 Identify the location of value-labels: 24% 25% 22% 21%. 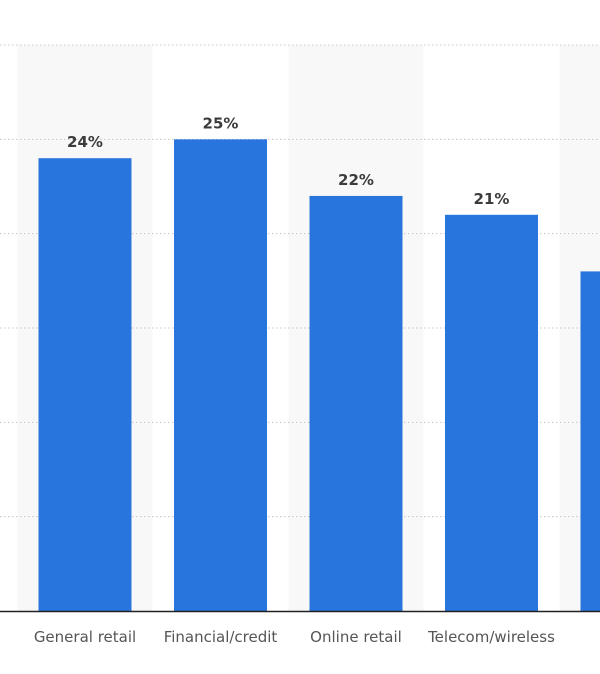
(288, 160).